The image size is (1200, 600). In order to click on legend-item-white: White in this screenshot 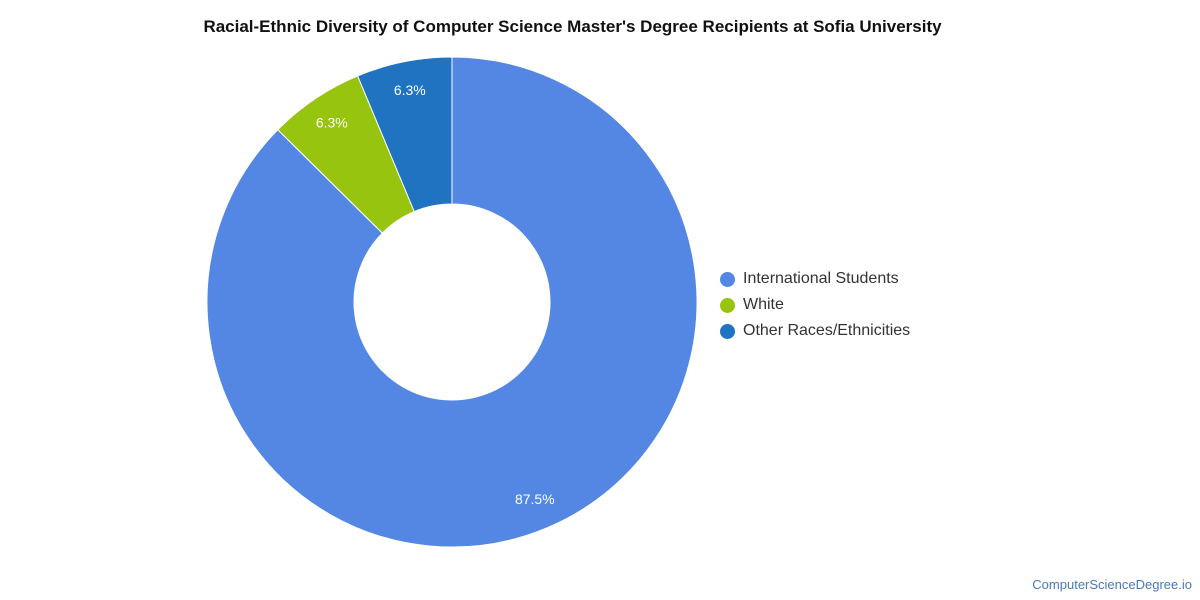, I will do `click(815, 305)`.